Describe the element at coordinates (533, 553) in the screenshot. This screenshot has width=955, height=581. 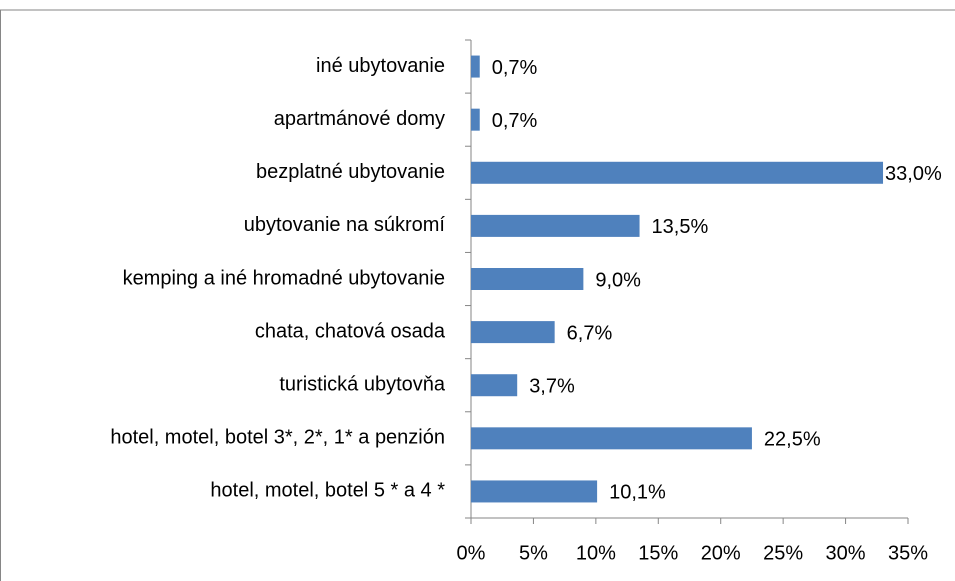
I see `x-tick-label: 5%` at that location.